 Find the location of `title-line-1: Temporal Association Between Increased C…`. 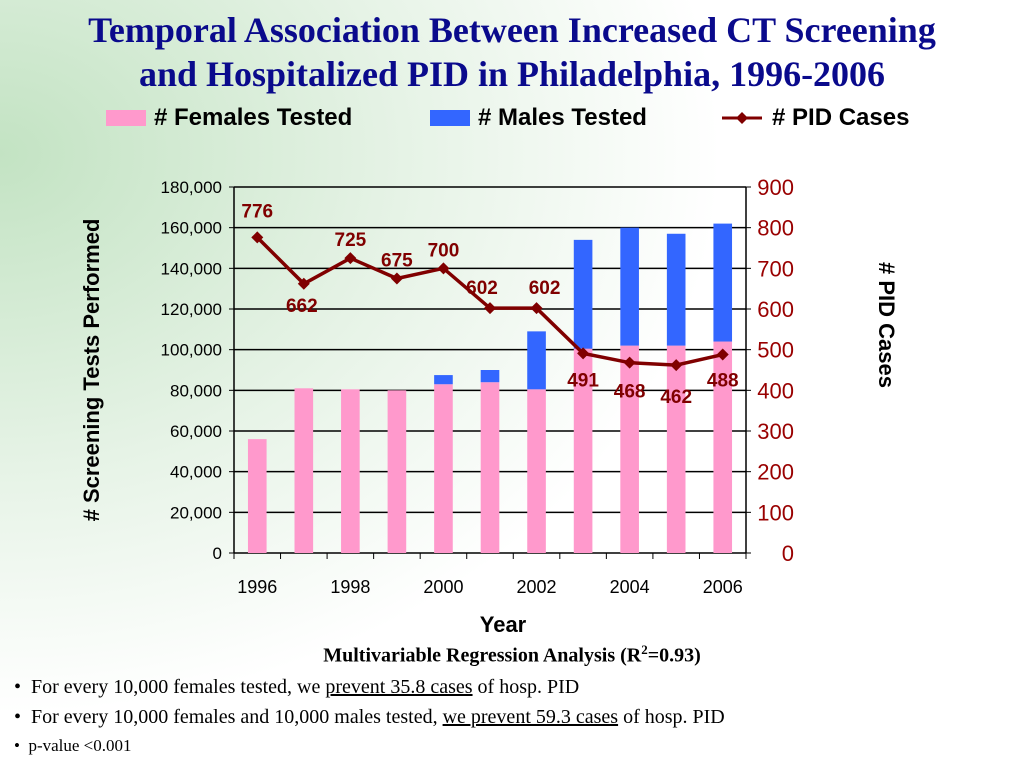

title-line-1: Temporal Association Between Increased C… is located at coordinates (512, 30).